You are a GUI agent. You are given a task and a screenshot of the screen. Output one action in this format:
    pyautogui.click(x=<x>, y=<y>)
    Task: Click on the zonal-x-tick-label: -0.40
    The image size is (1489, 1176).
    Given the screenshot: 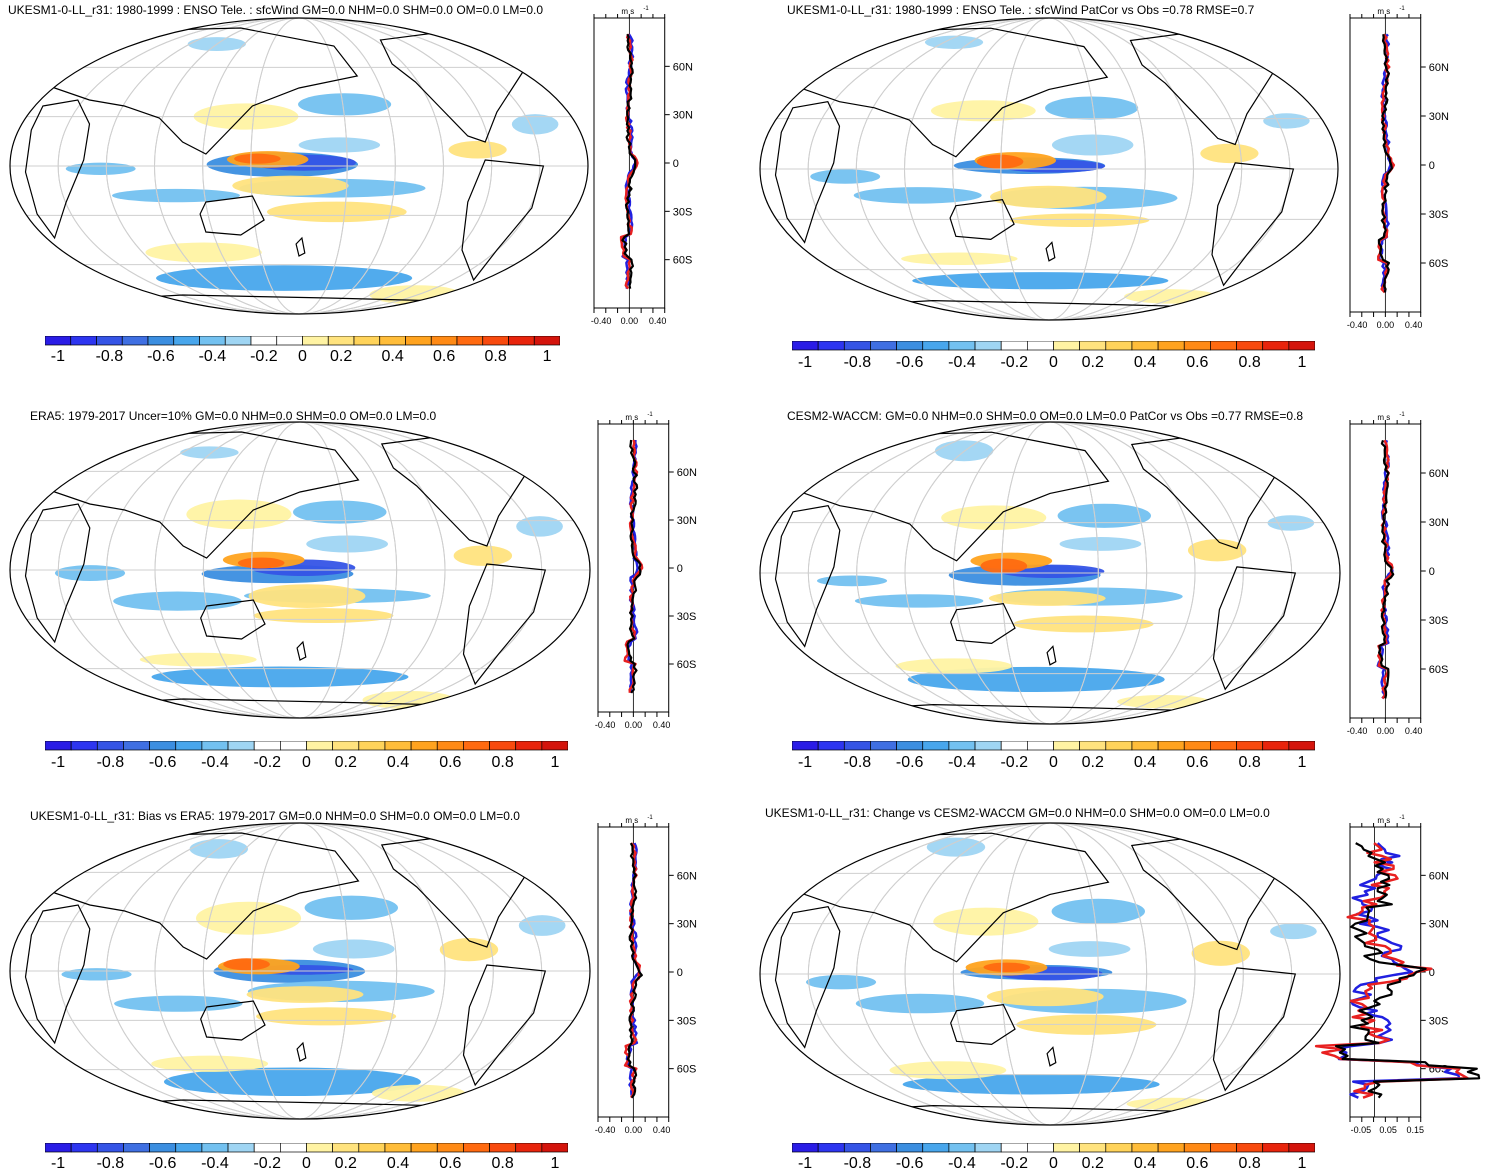 What is the action you would take?
    pyautogui.click(x=605, y=1130)
    